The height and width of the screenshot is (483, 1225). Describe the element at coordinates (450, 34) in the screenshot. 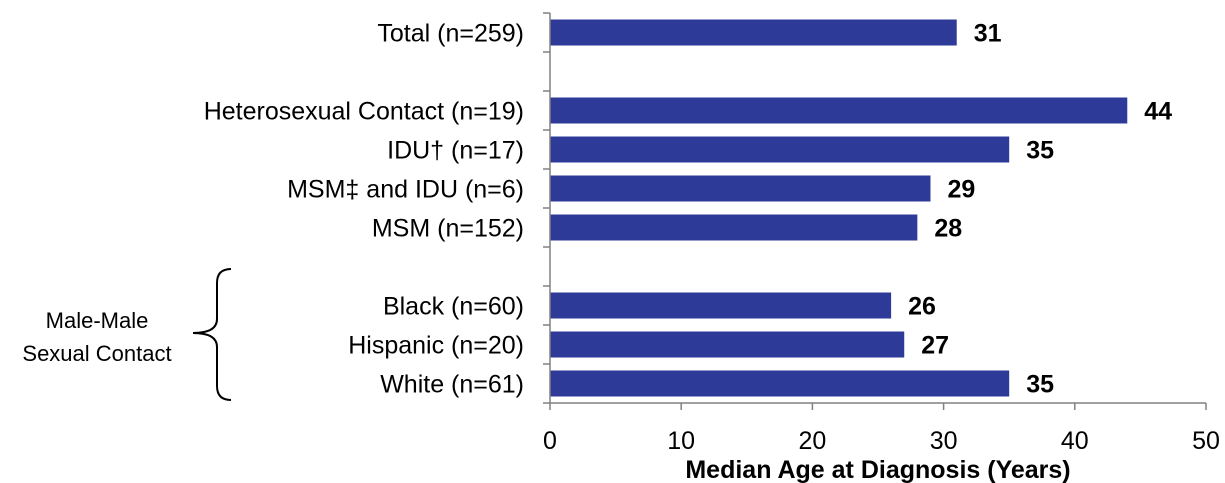

I see `category-label: Total (n=259)` at that location.